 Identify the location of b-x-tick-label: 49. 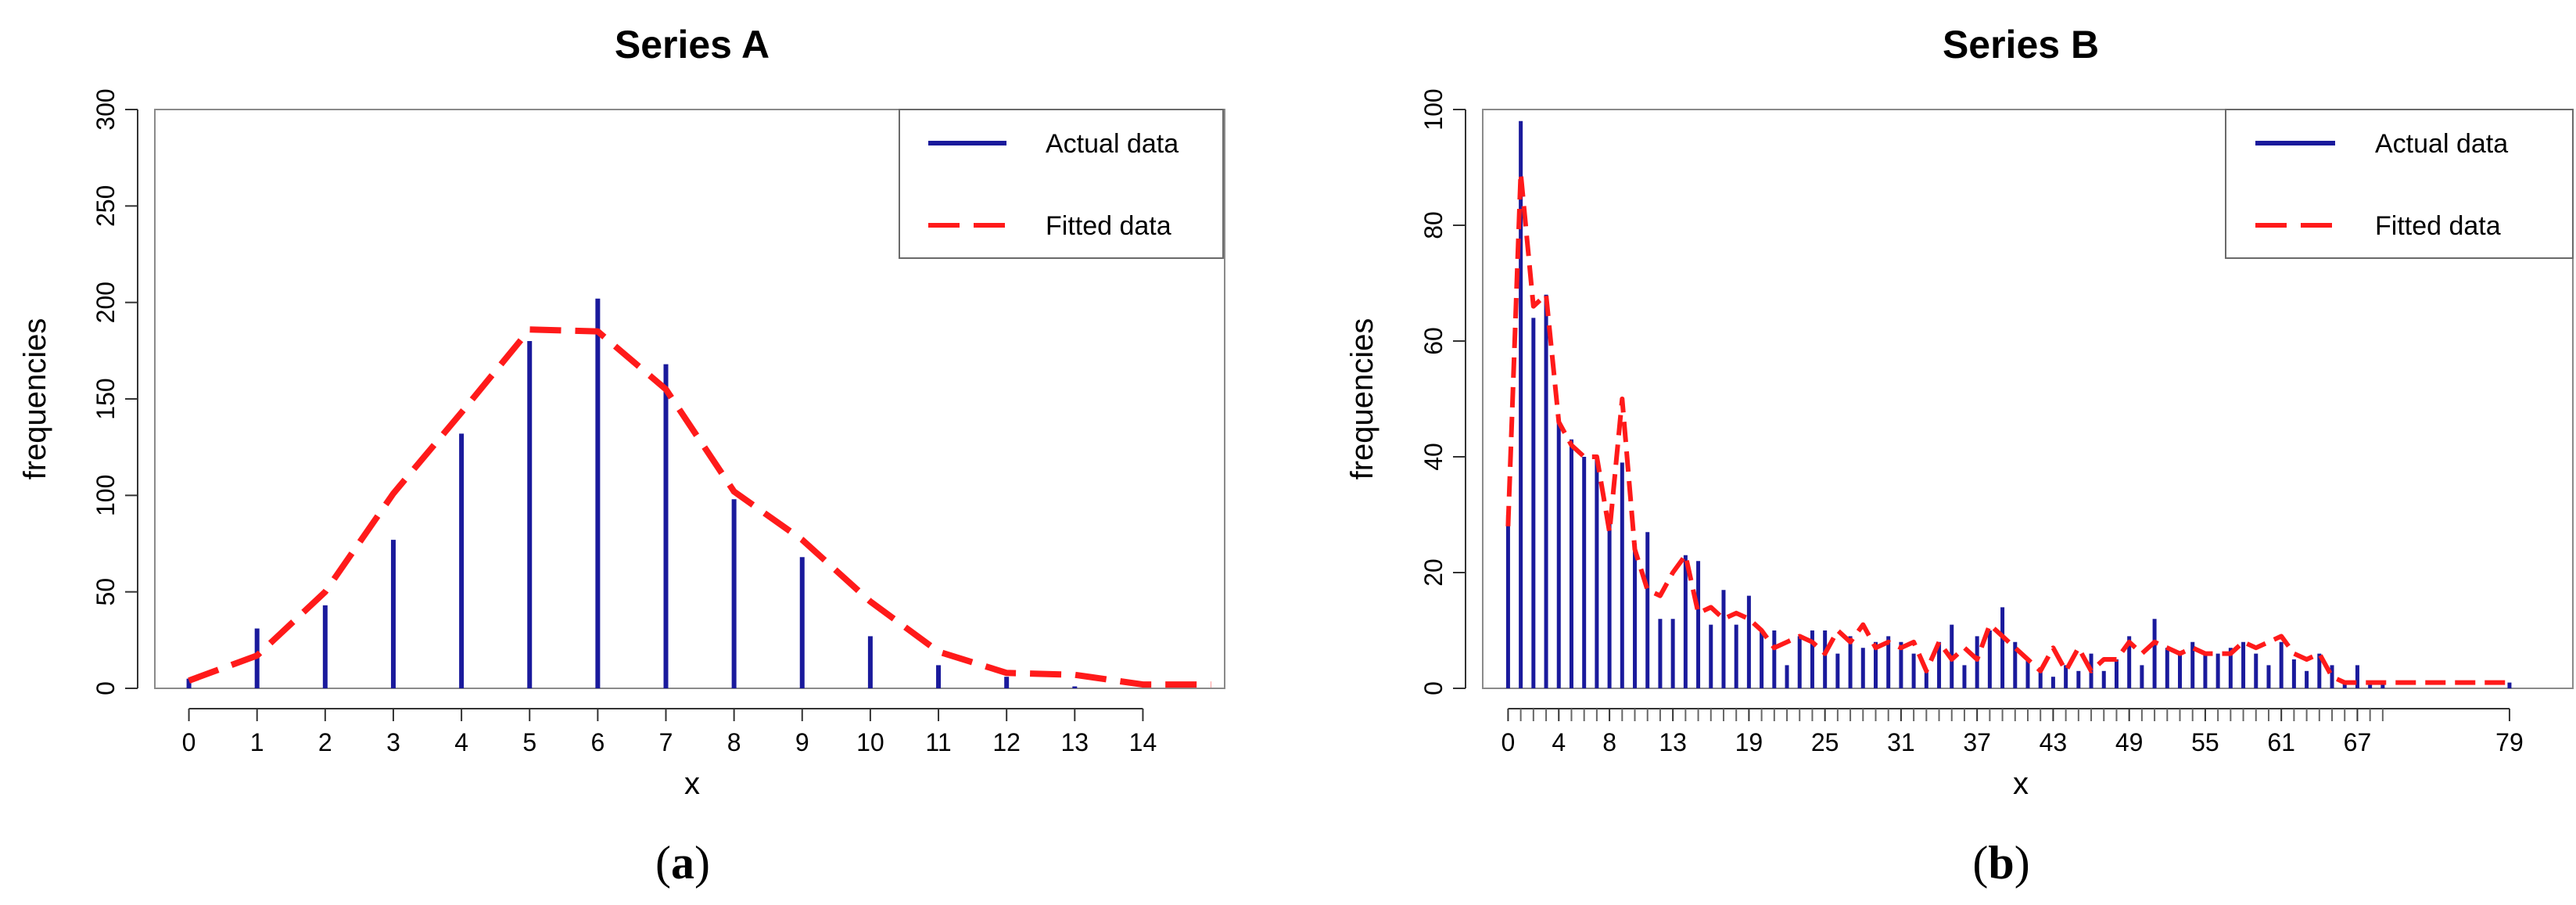
(2129, 742).